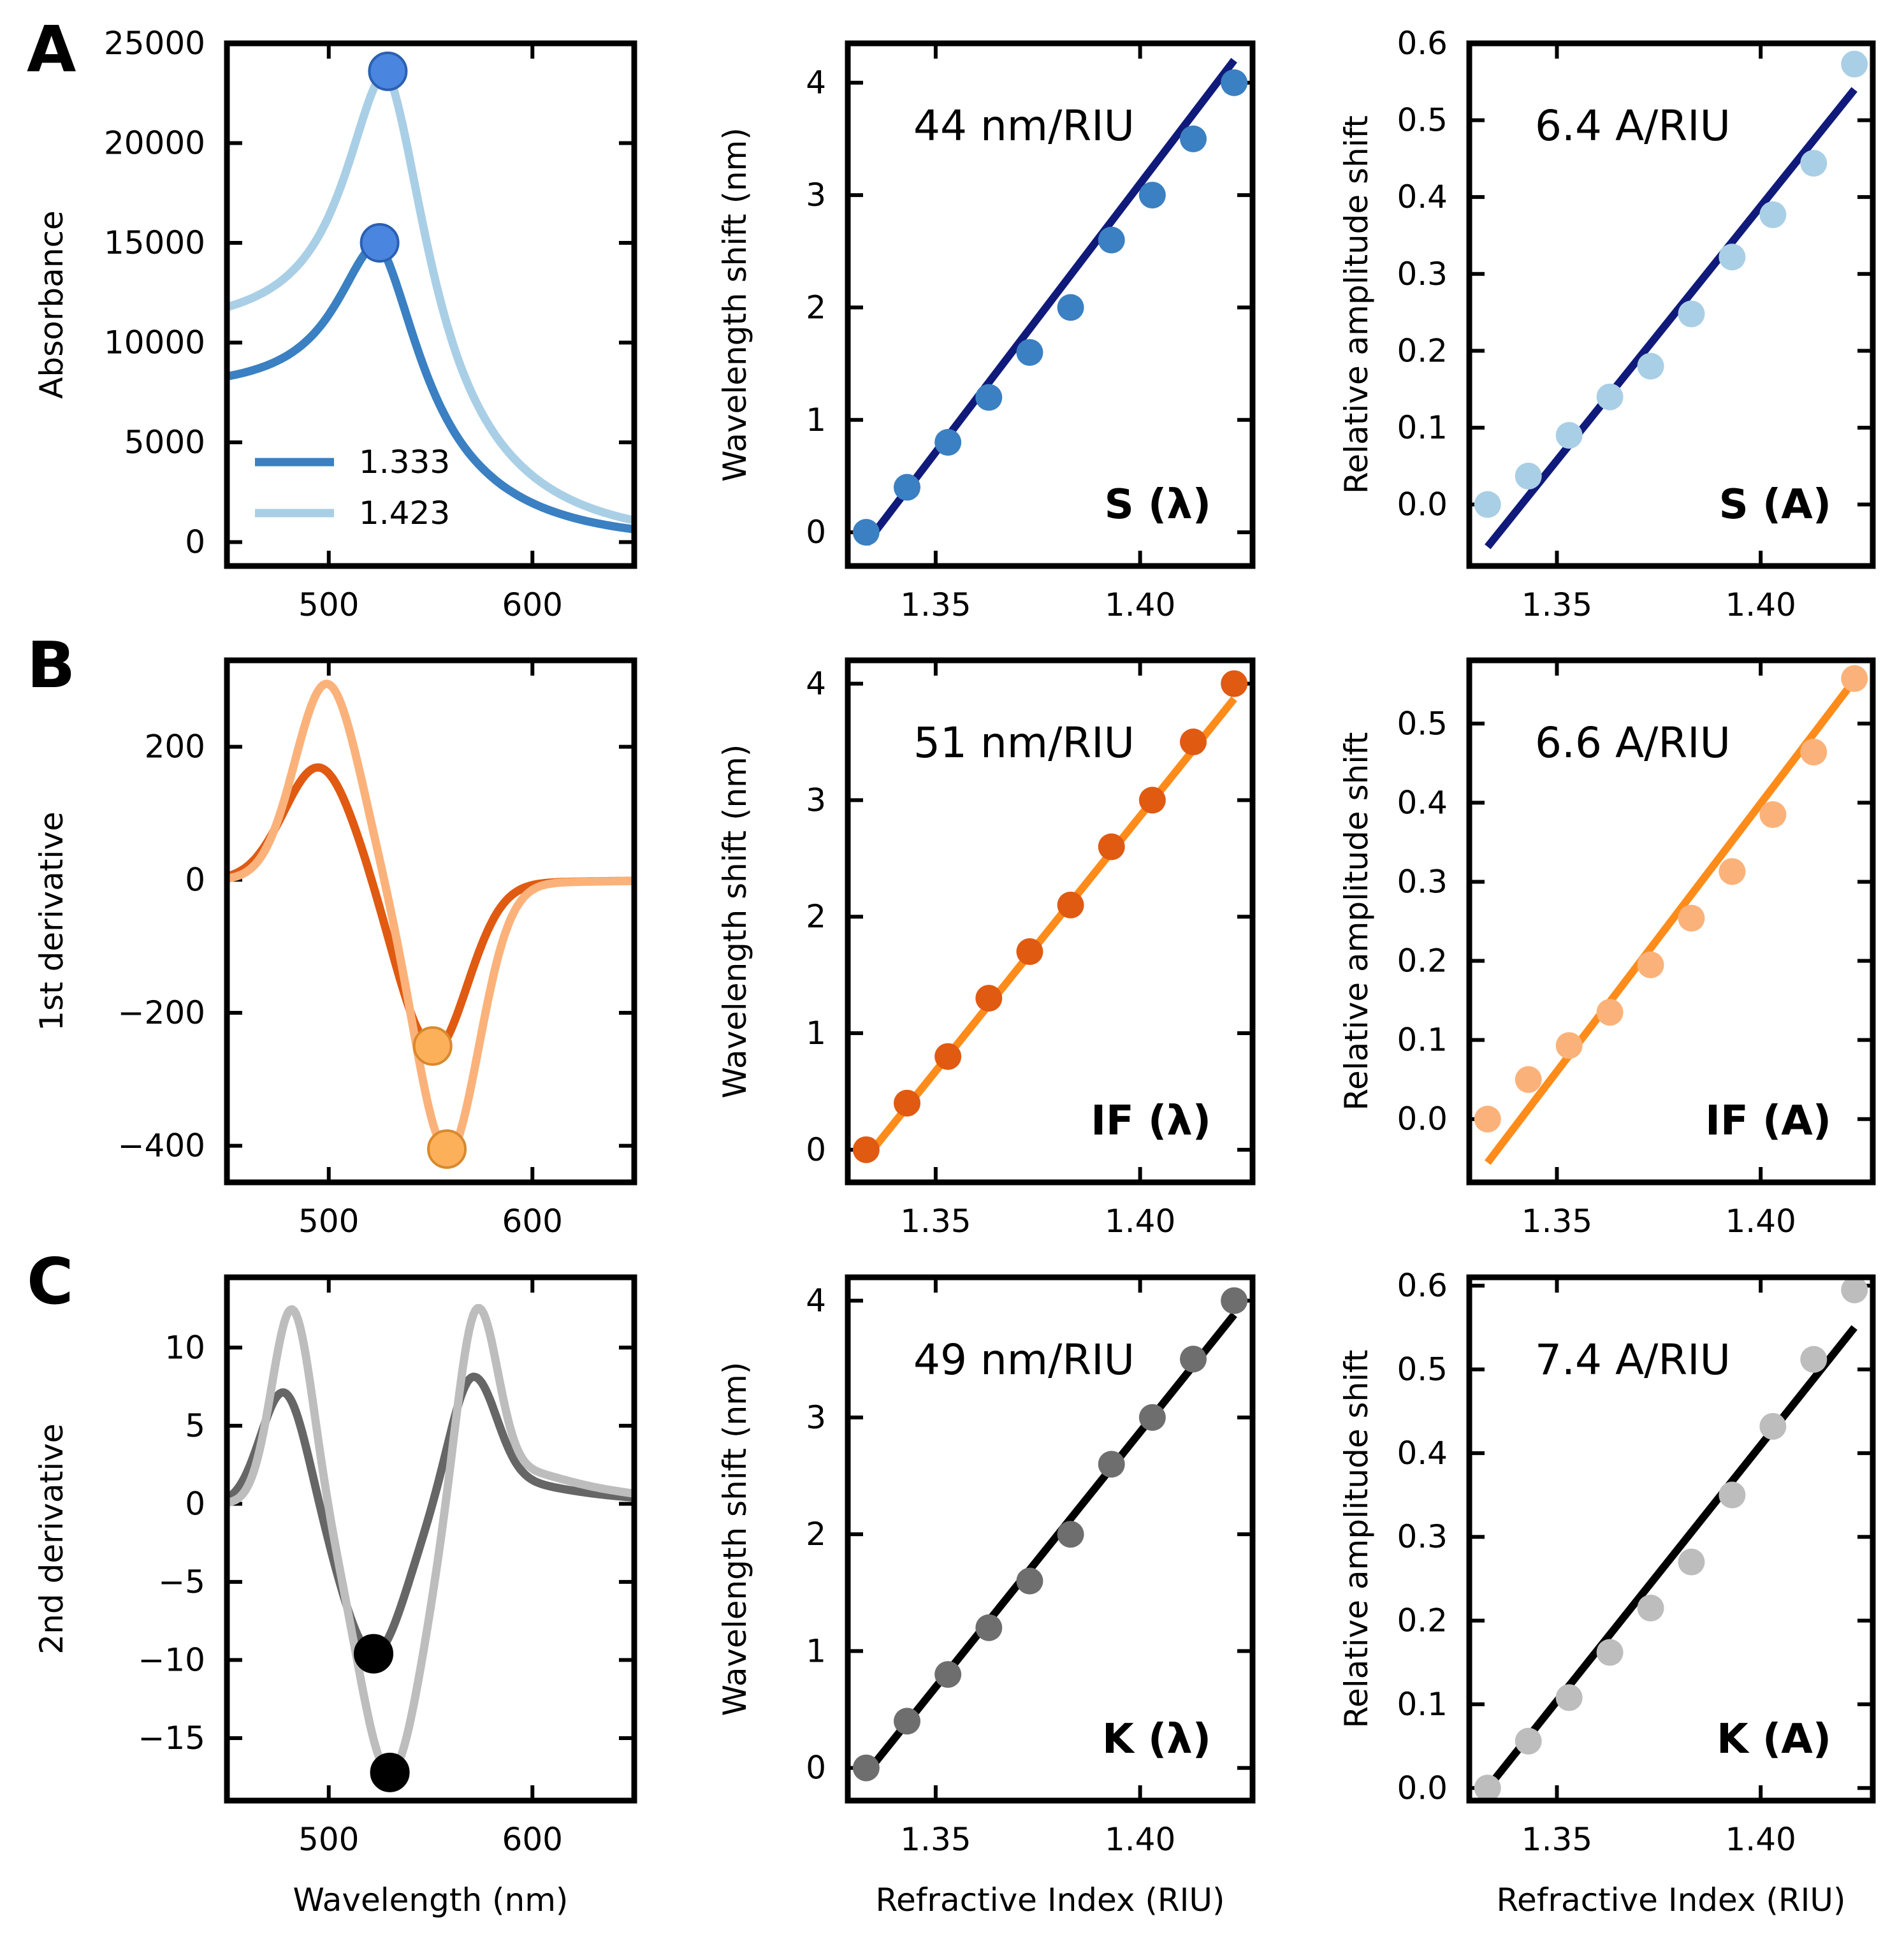 This screenshot has width=1904, height=1937. Describe the element at coordinates (1422, 1704) in the screenshot. I see `y-tick-label: 0.1` at that location.